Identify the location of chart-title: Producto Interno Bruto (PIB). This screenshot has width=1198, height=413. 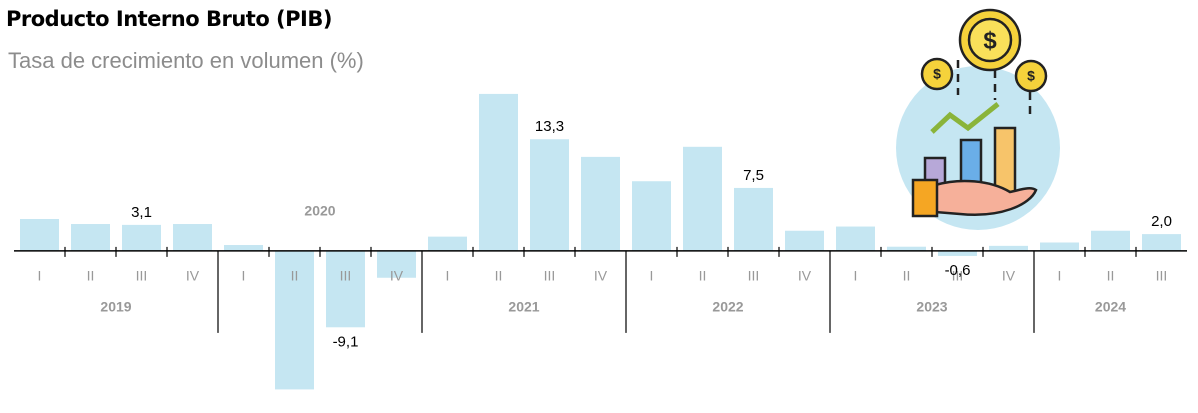
(169, 19).